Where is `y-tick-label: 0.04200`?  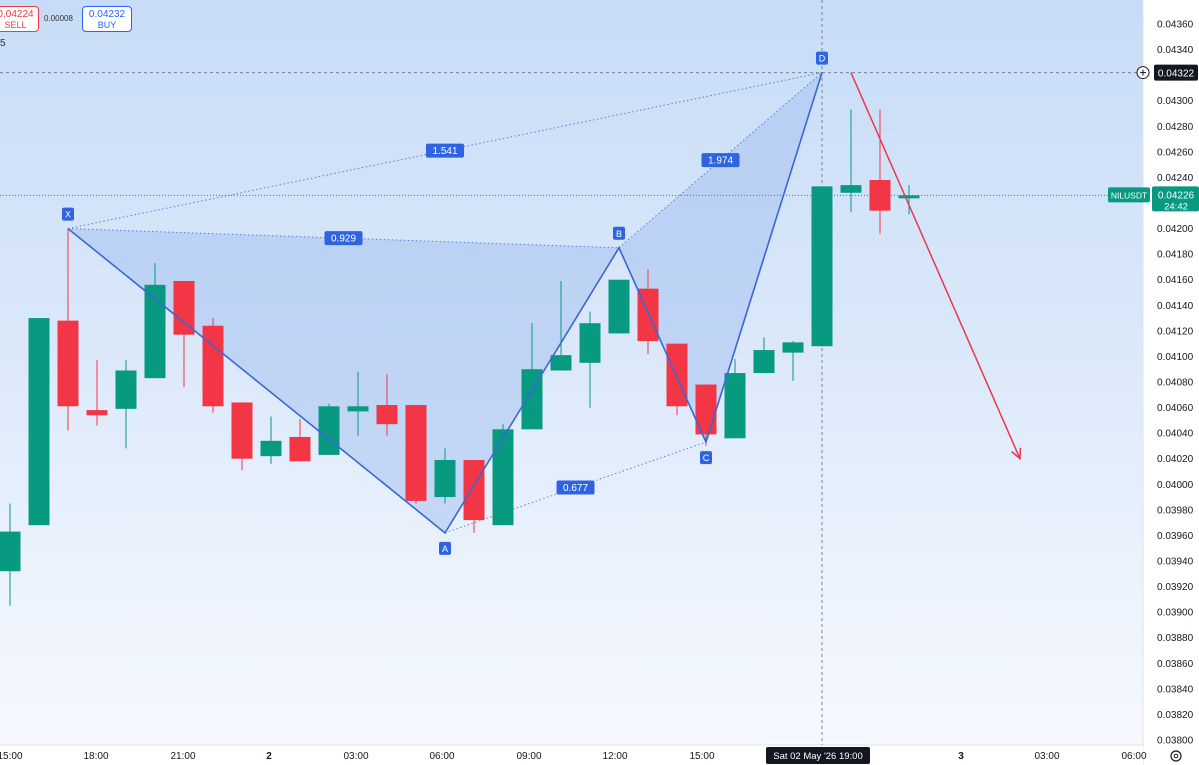 y-tick-label: 0.04200 is located at coordinates (1175, 229).